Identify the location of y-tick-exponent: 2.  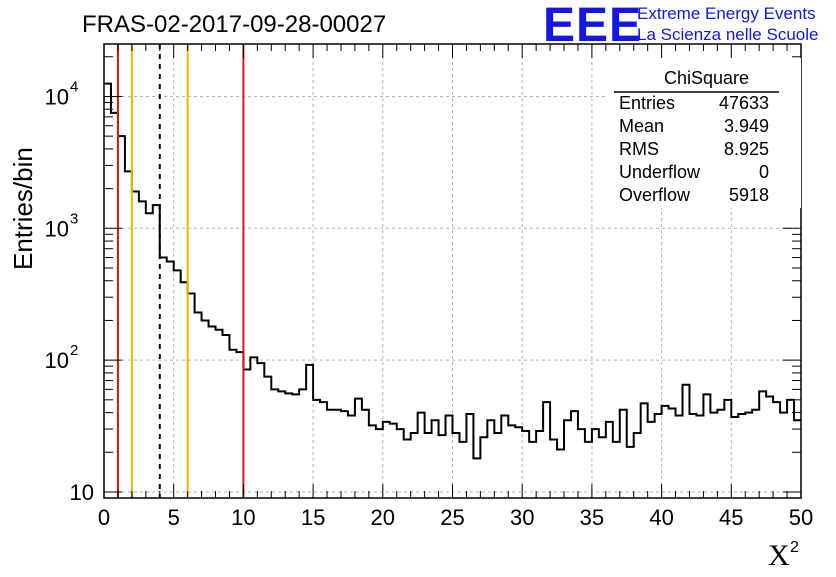
(74, 350).